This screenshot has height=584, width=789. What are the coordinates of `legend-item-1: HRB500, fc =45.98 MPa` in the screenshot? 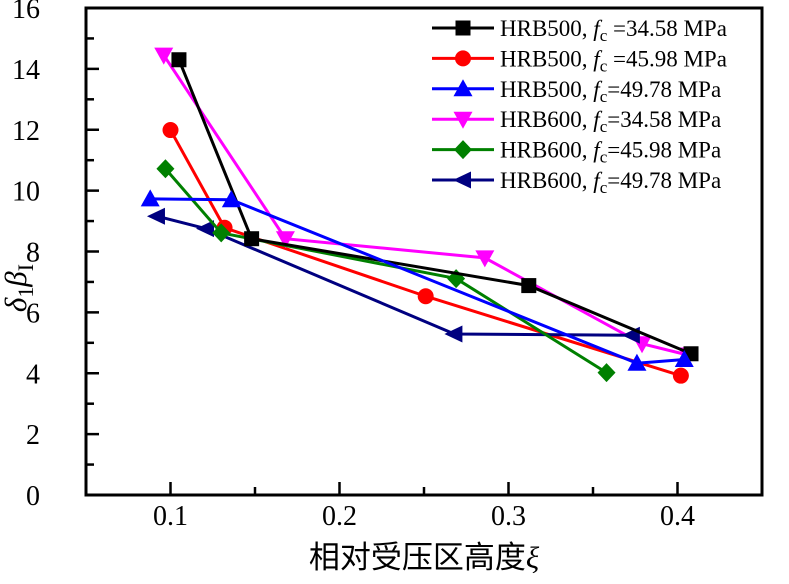 It's located at (579, 60).